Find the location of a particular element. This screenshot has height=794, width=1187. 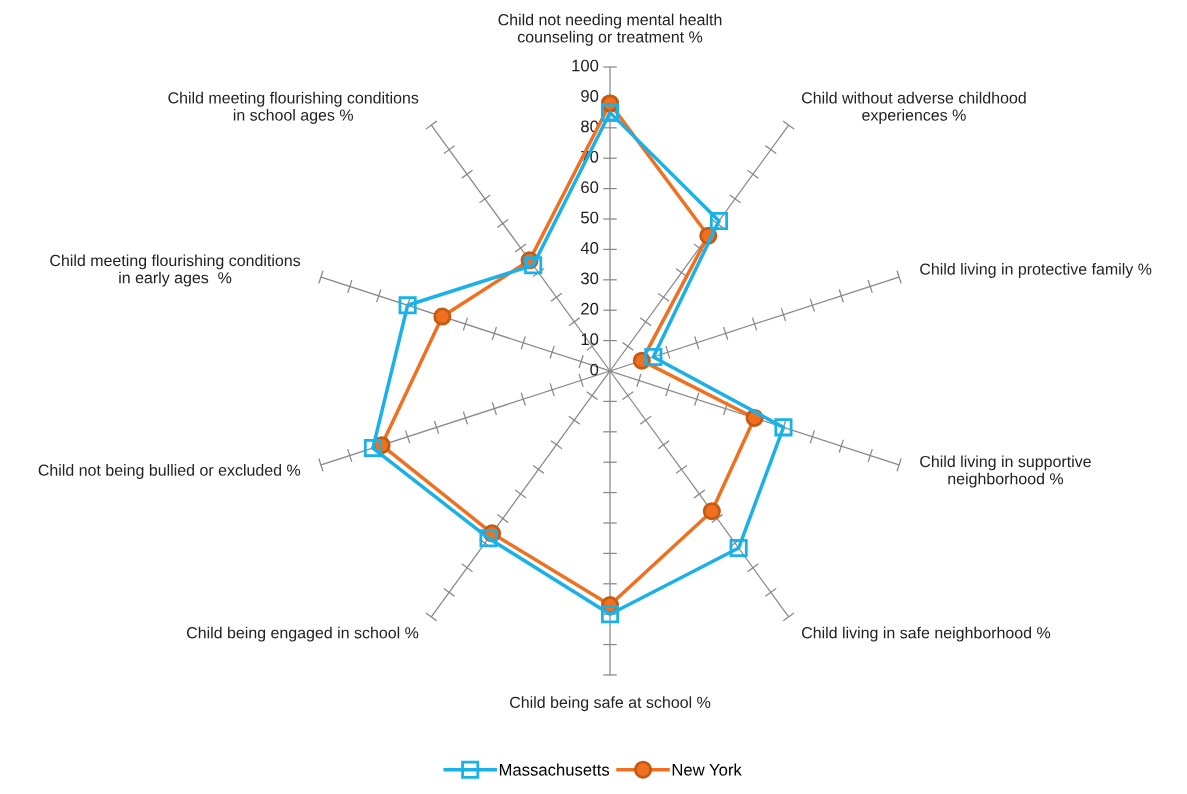

y-tick-label: 10 is located at coordinates (590, 339).